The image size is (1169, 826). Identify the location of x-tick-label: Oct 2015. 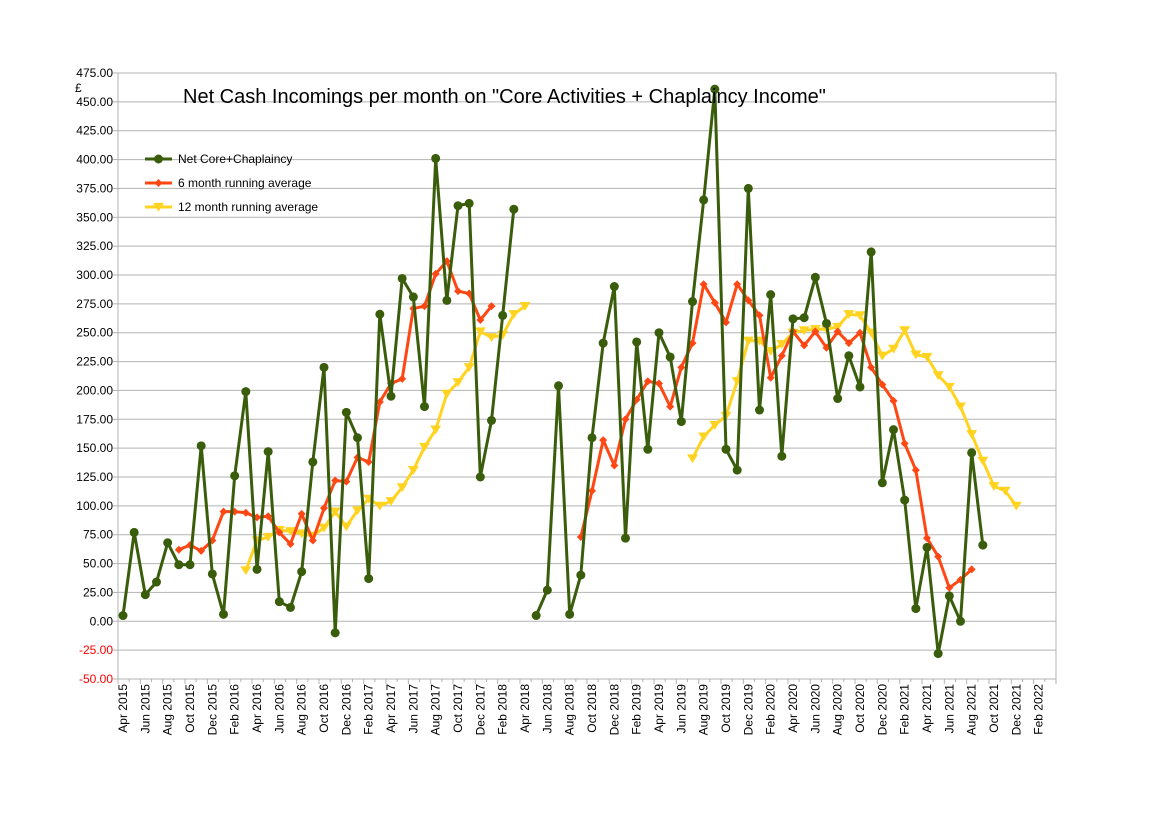
(190, 708).